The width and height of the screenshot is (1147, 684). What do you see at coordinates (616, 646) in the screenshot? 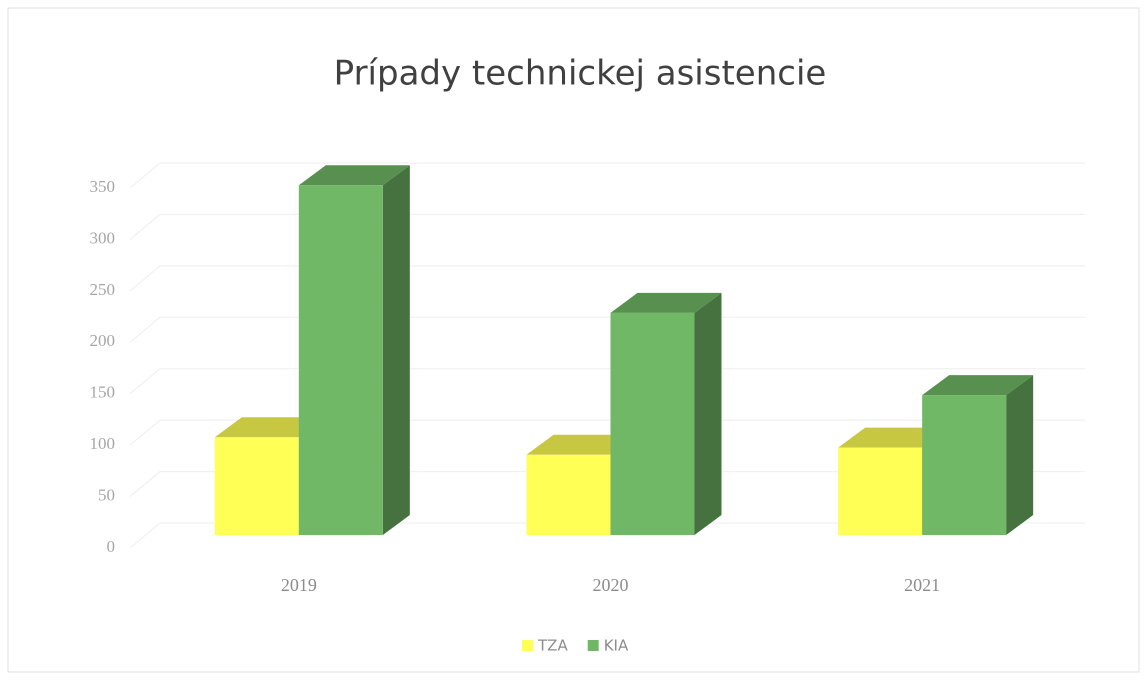
I see `legend-label: KIA` at bounding box center [616, 646].